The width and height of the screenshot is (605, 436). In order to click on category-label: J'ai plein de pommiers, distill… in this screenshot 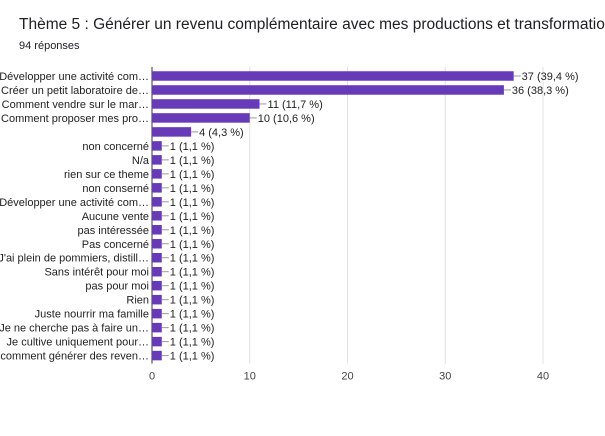, I will do `click(74, 259)`.